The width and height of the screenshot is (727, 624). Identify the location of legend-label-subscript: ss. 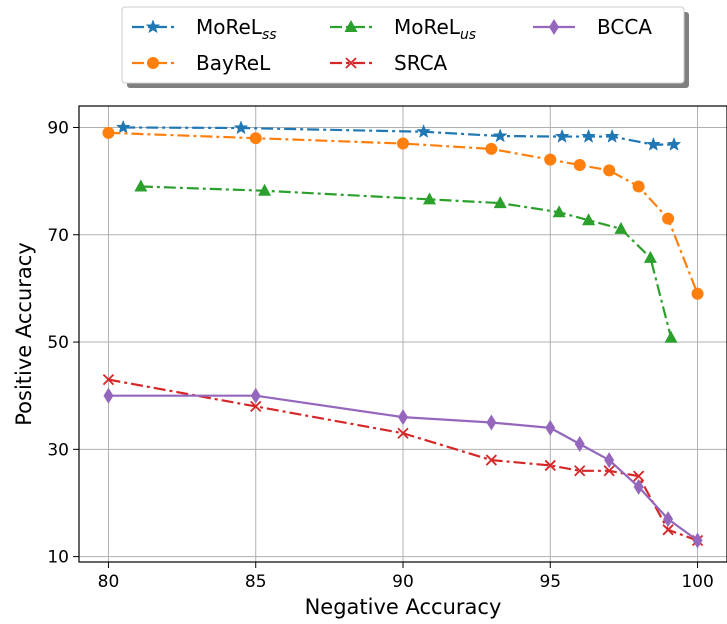
(269, 35).